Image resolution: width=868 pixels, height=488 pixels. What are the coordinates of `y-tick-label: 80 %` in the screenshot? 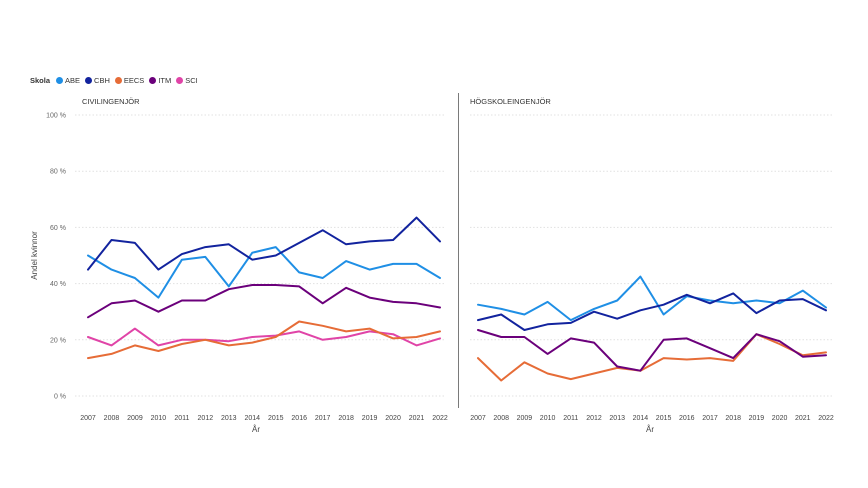 It's located at (58, 172).